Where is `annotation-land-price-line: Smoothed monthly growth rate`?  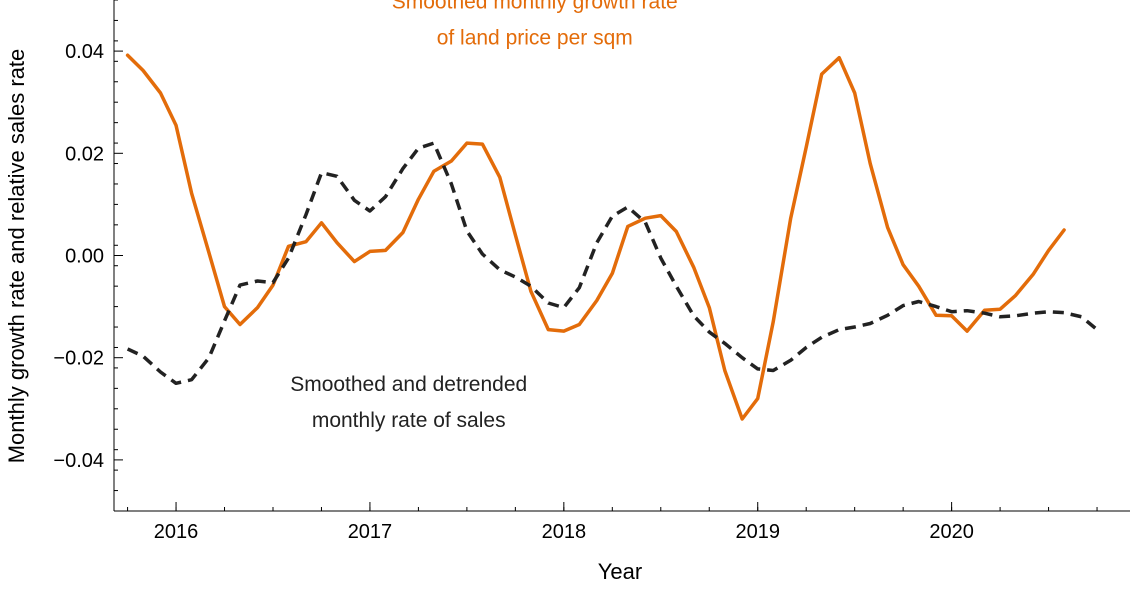 annotation-land-price-line: Smoothed monthly growth rate is located at coordinates (535, 7).